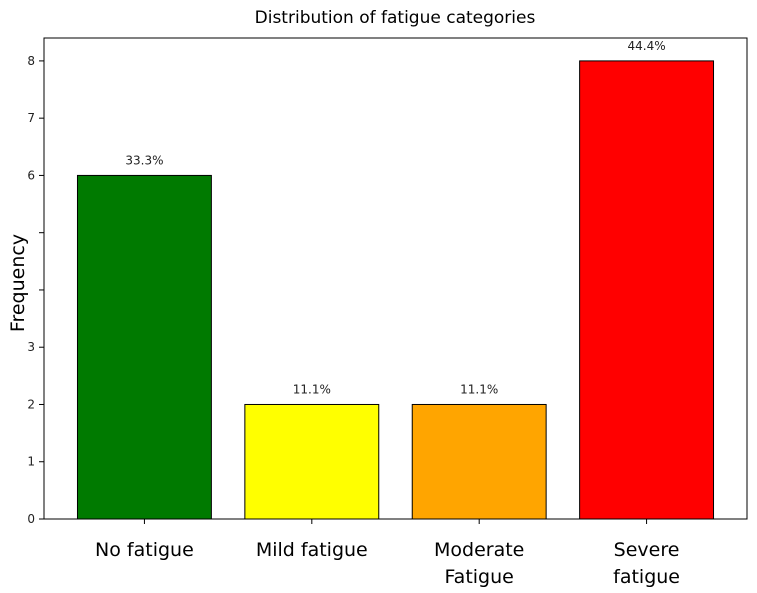 This screenshot has height=593, width=757. Describe the element at coordinates (31, 118) in the screenshot. I see `y-tick-label-7: 7` at that location.